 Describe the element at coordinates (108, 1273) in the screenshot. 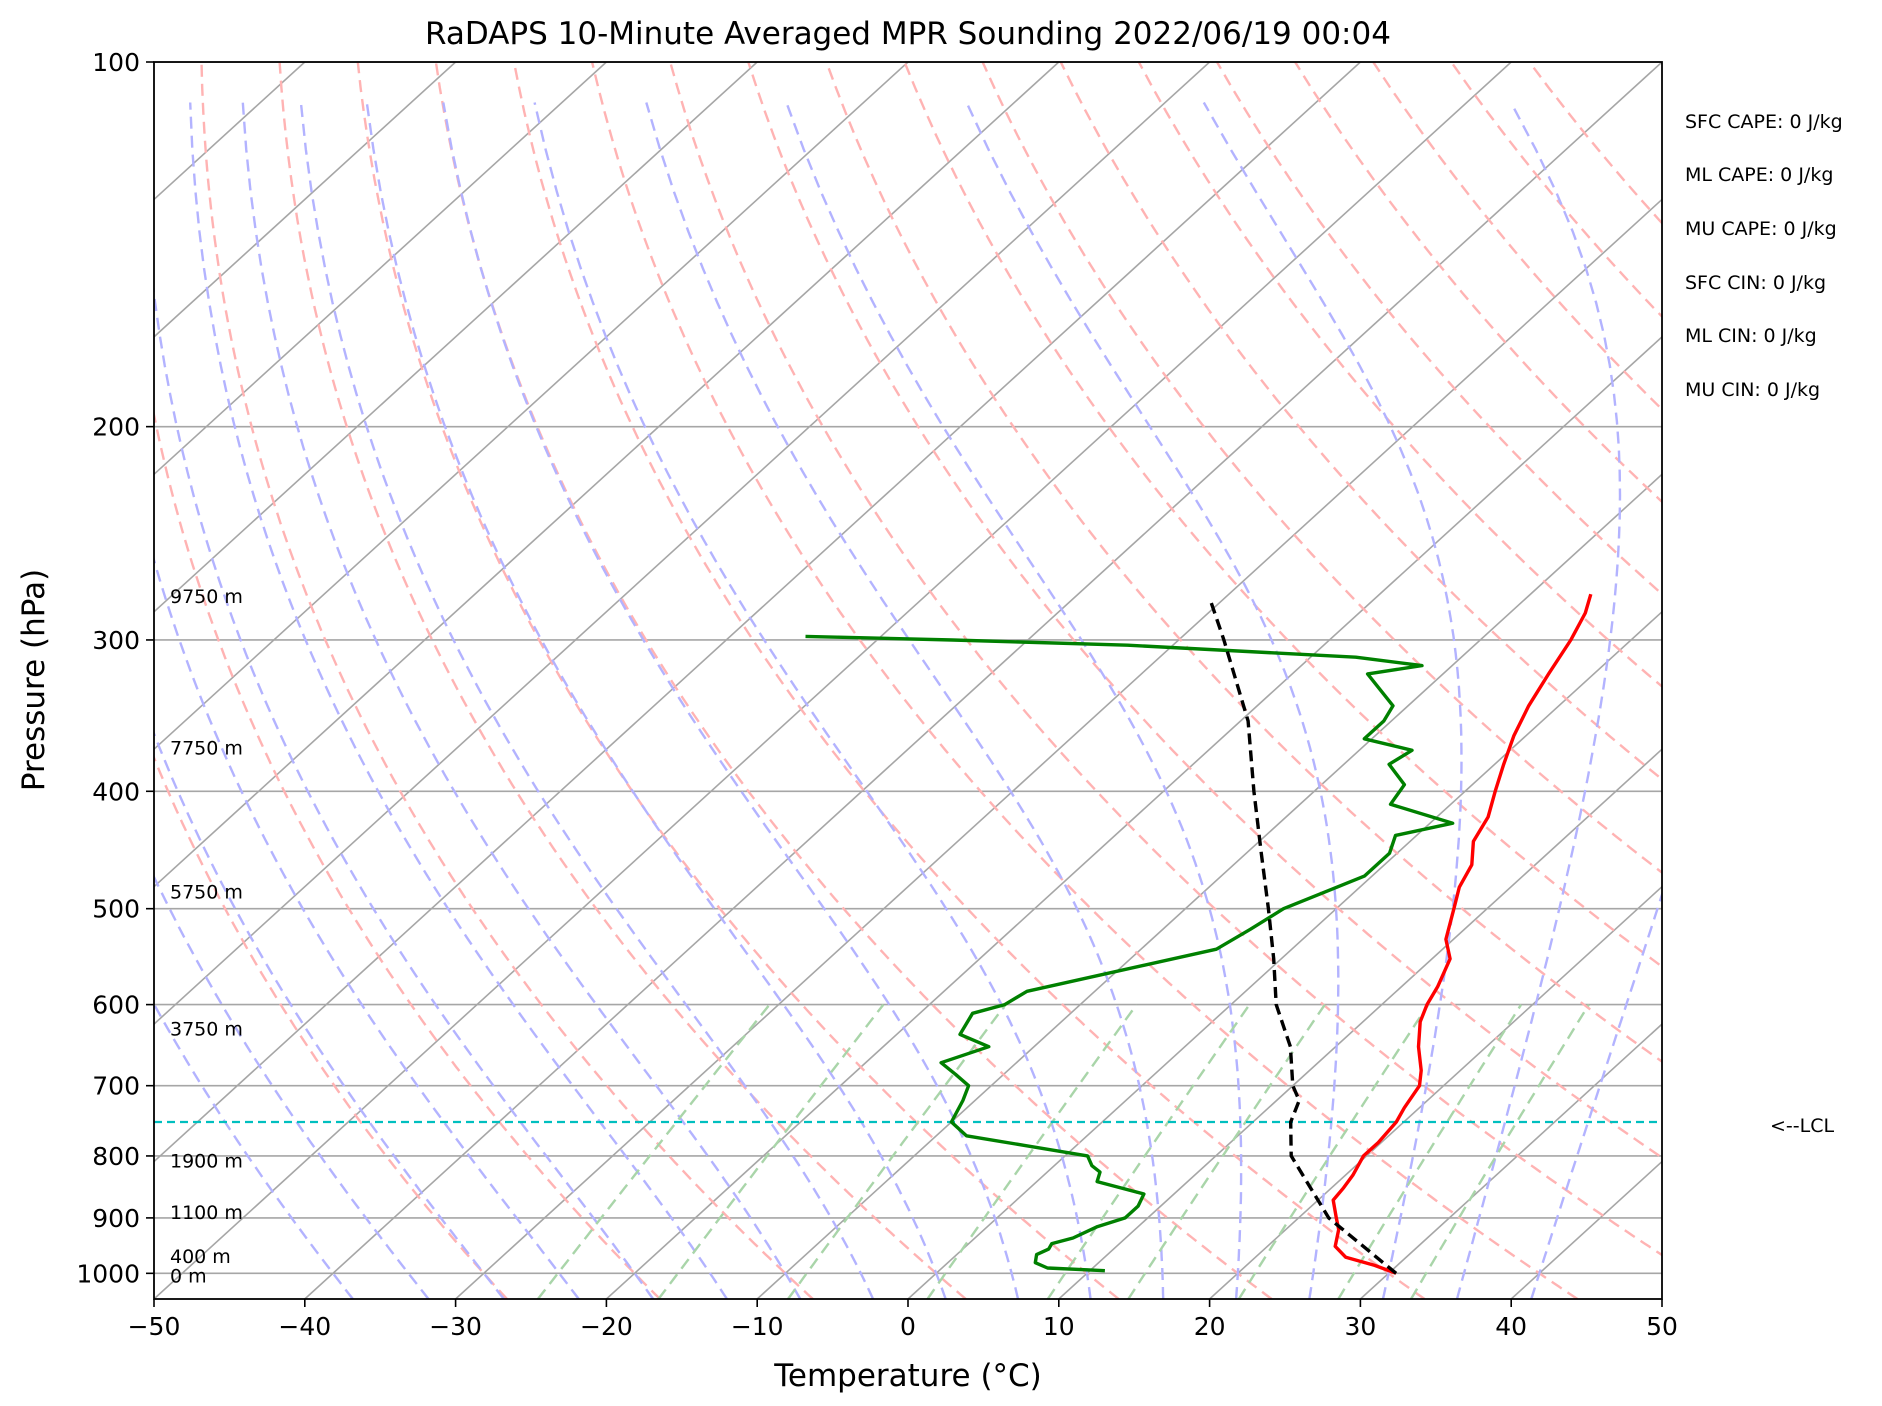

I see `y-tick-label: 1000` at that location.